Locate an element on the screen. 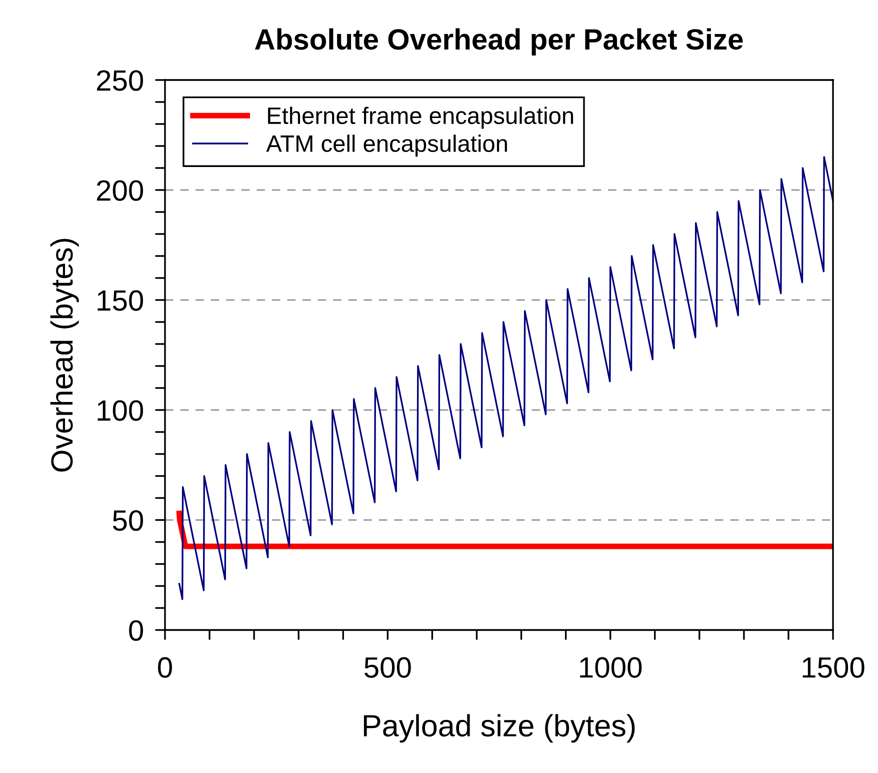  x-tick-label: 500 is located at coordinates (387, 667).